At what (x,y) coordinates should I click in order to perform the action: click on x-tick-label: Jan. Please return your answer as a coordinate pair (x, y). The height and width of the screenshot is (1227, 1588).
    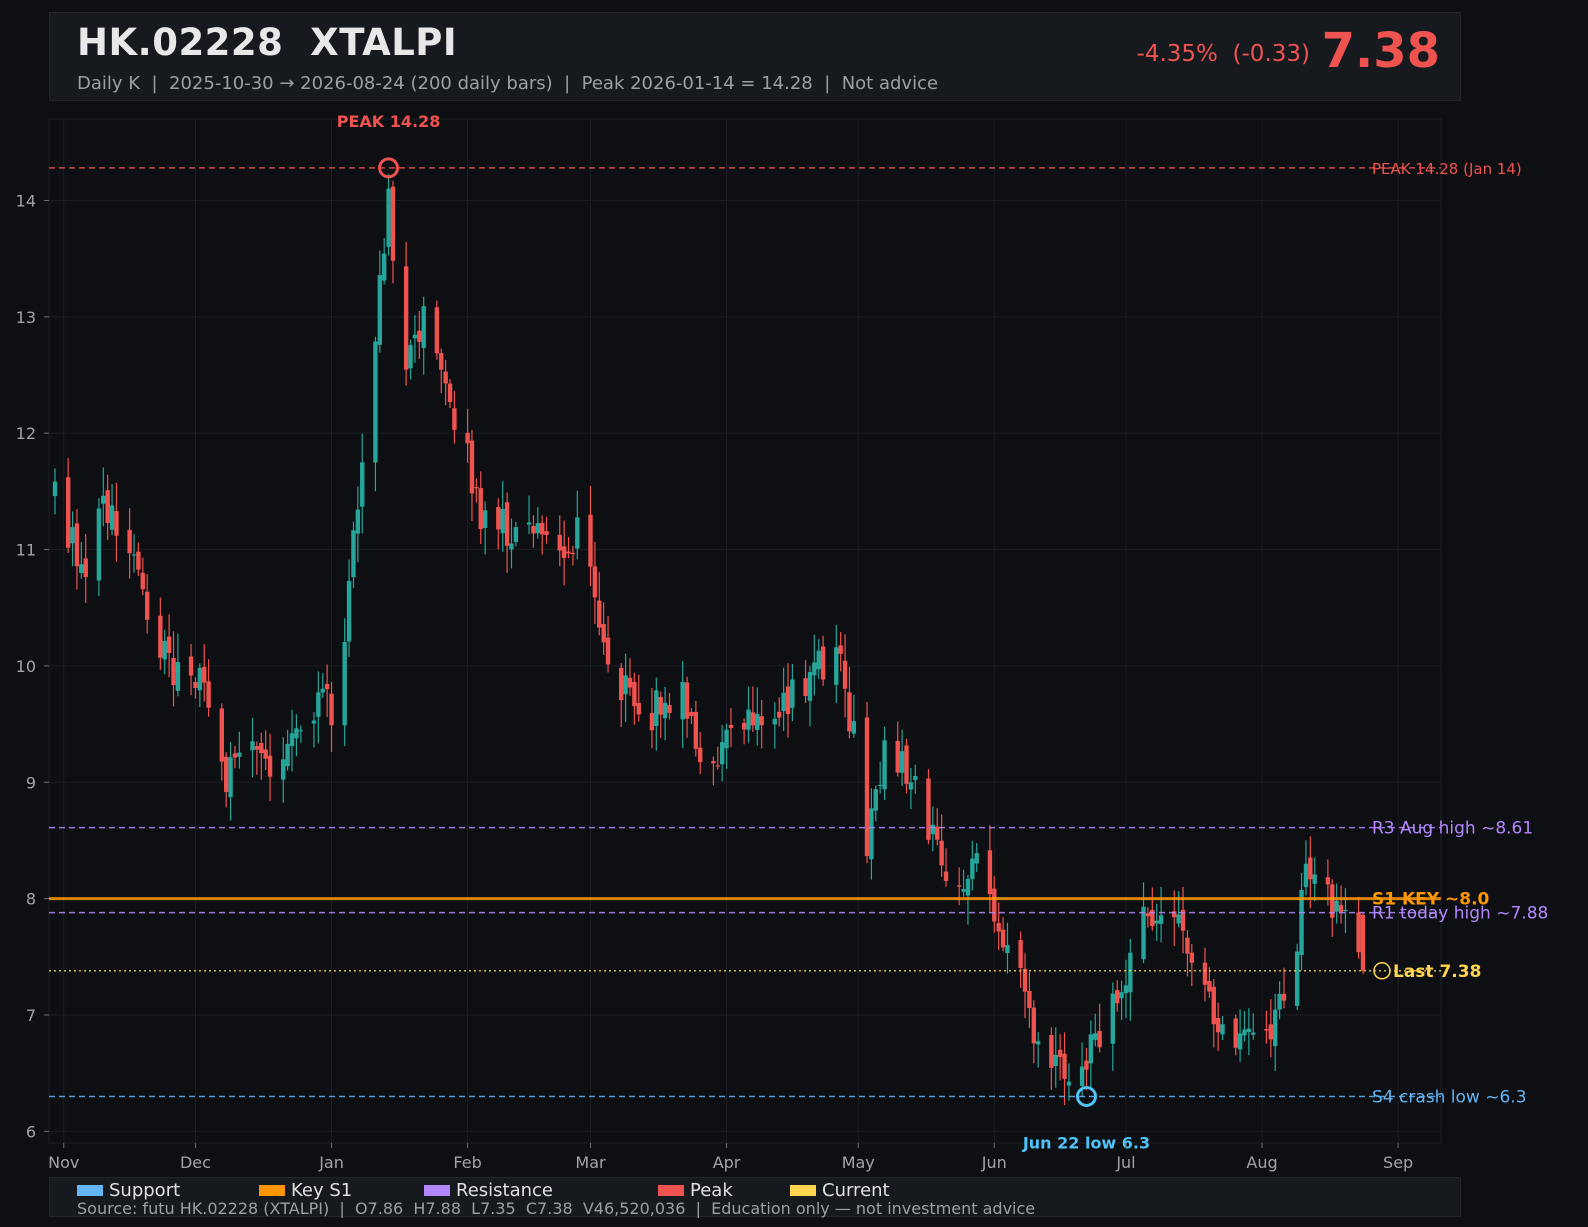
    Looking at the image, I should click on (331, 1162).